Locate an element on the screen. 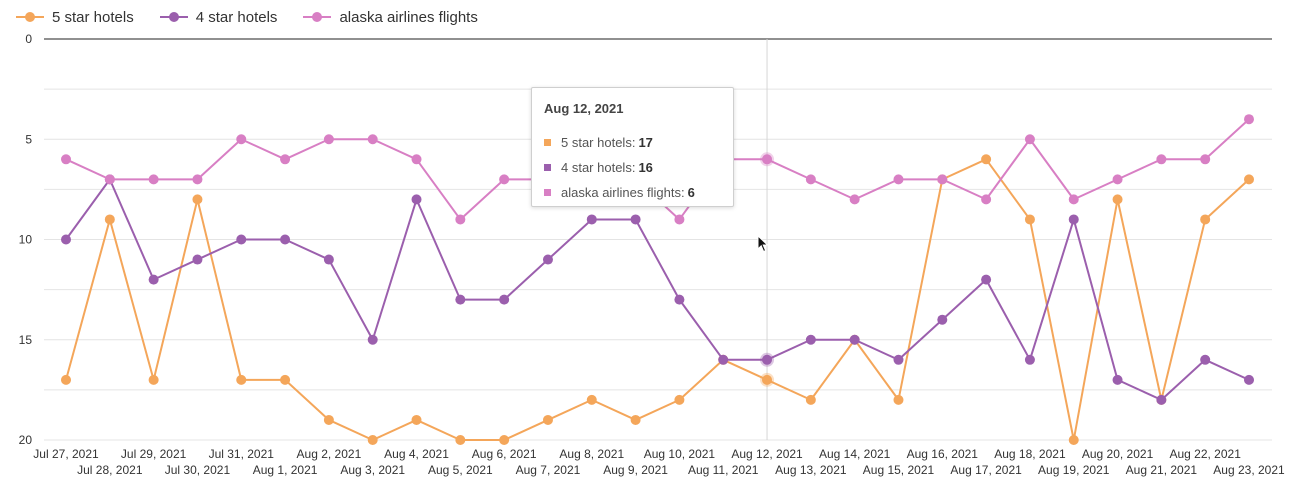 The width and height of the screenshot is (1292, 485). legend-item-5-star-hotels: 5 star hotels is located at coordinates (75, 17).